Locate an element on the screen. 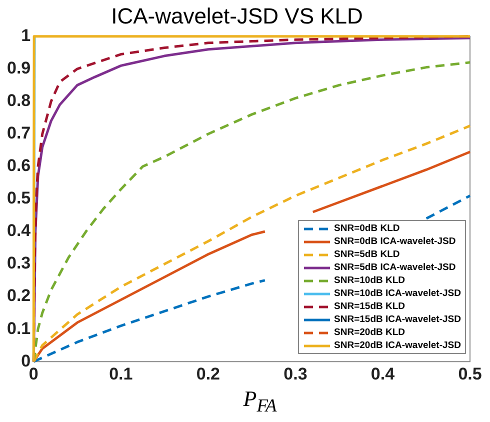 The width and height of the screenshot is (490, 422). y-tick-label: 0.8 is located at coordinates (18, 100).